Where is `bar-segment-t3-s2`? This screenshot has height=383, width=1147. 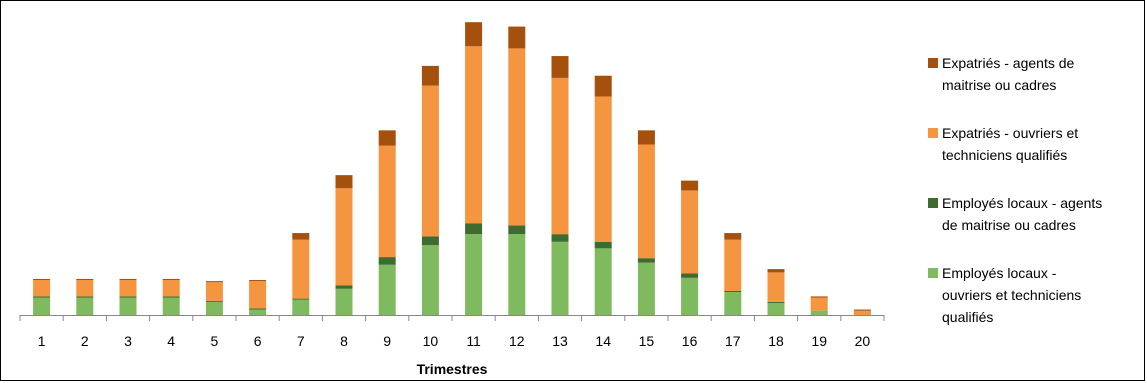 bar-segment-t3-s2 is located at coordinates (128, 297).